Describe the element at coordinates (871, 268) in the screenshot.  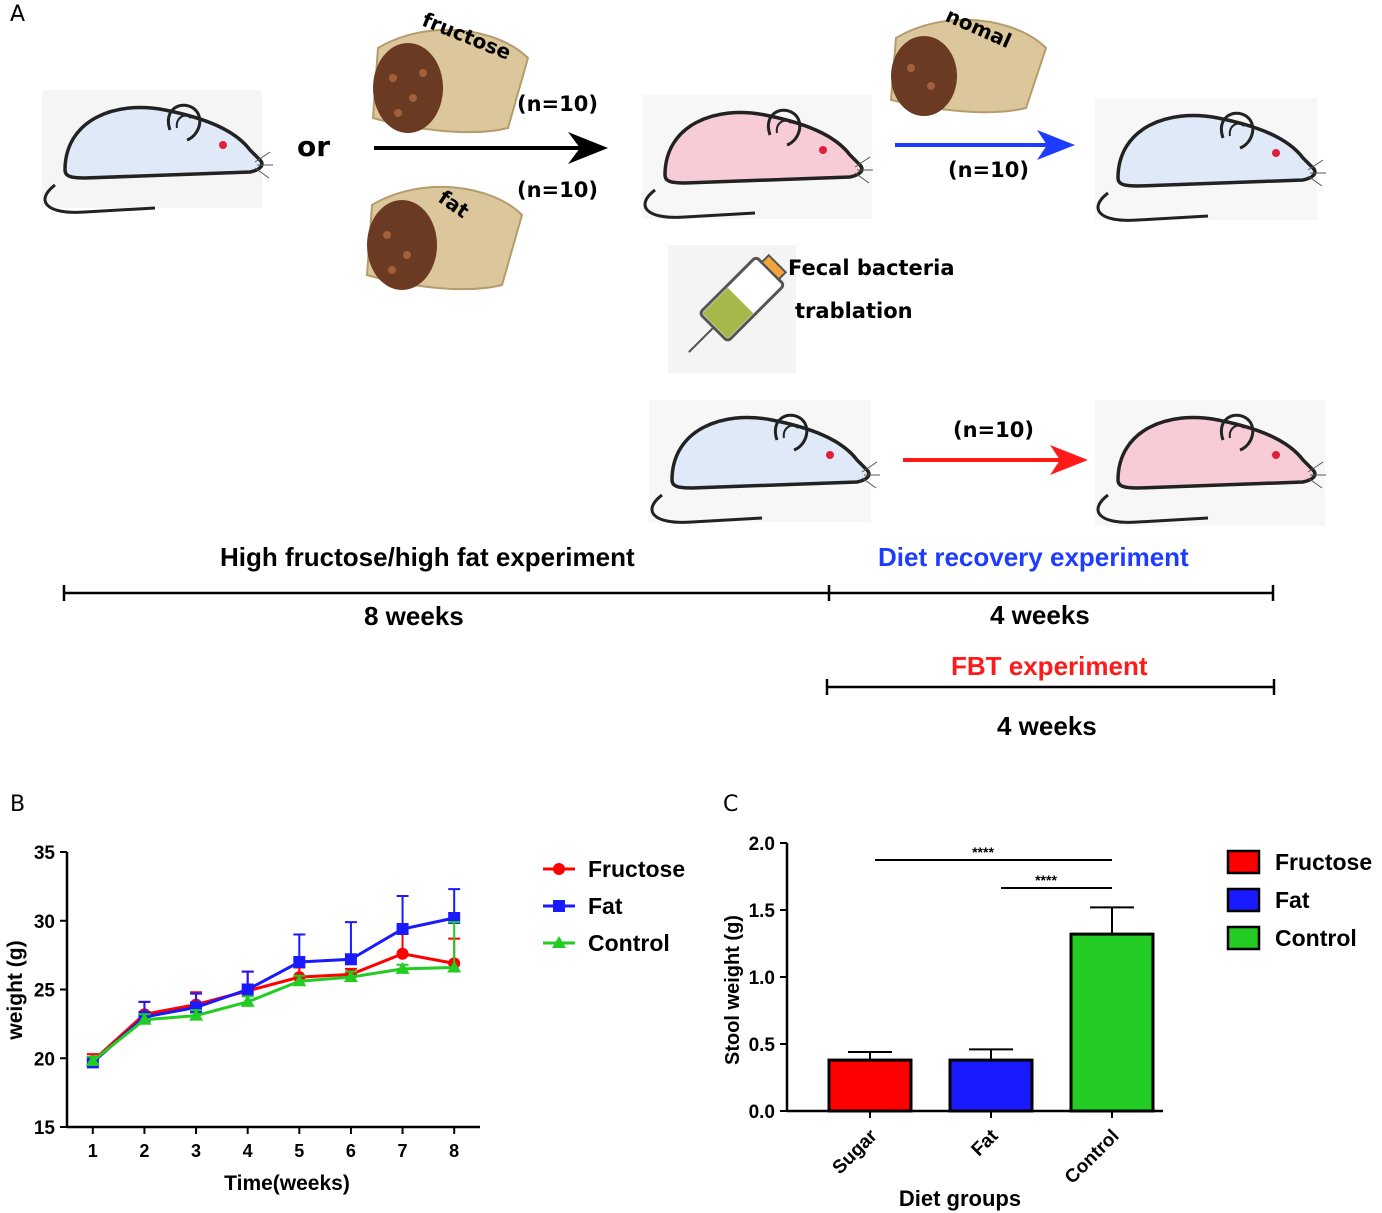
I see `fbt-label-line1: Fecal bacteria` at that location.